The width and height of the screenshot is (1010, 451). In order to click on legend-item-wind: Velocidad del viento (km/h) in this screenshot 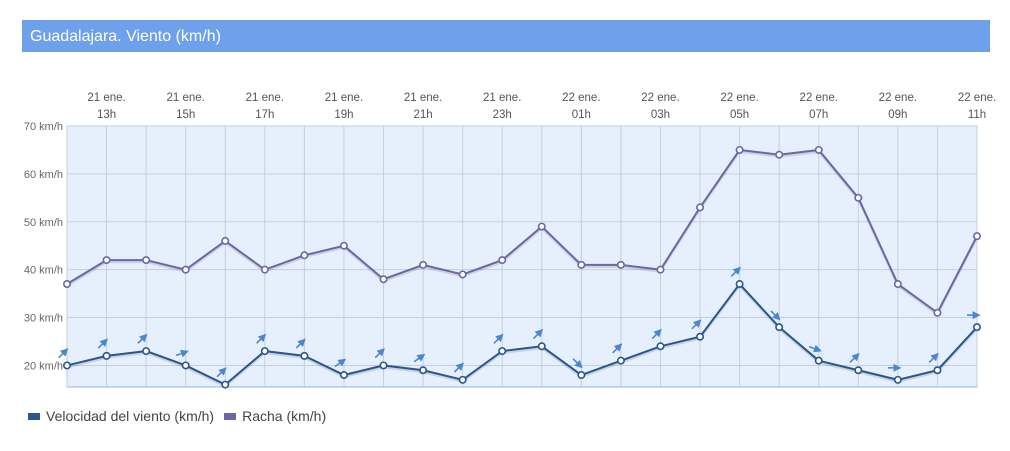, I will do `click(121, 416)`.